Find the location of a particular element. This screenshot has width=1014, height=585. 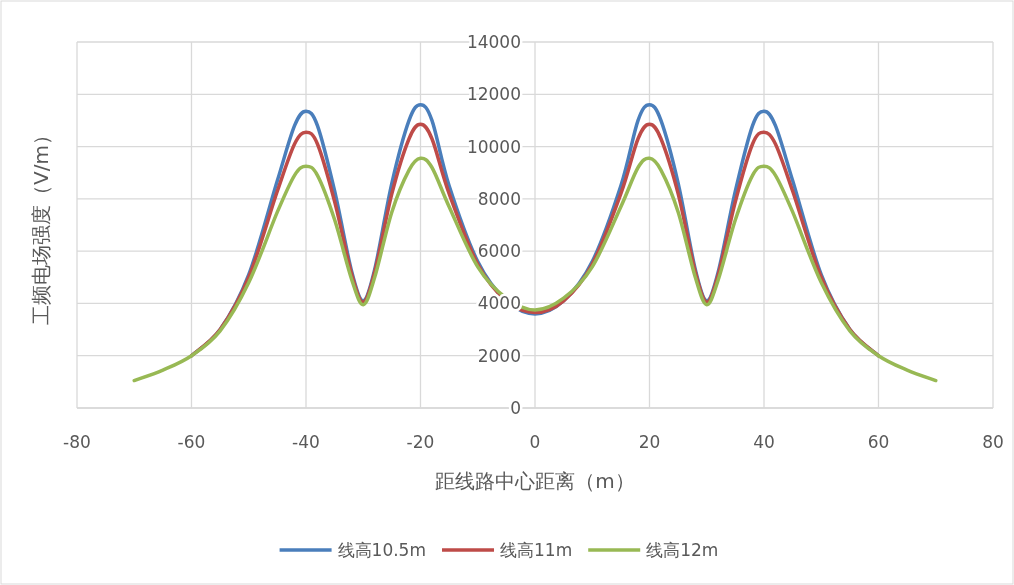

x-tick-label: 80 is located at coordinates (993, 442).